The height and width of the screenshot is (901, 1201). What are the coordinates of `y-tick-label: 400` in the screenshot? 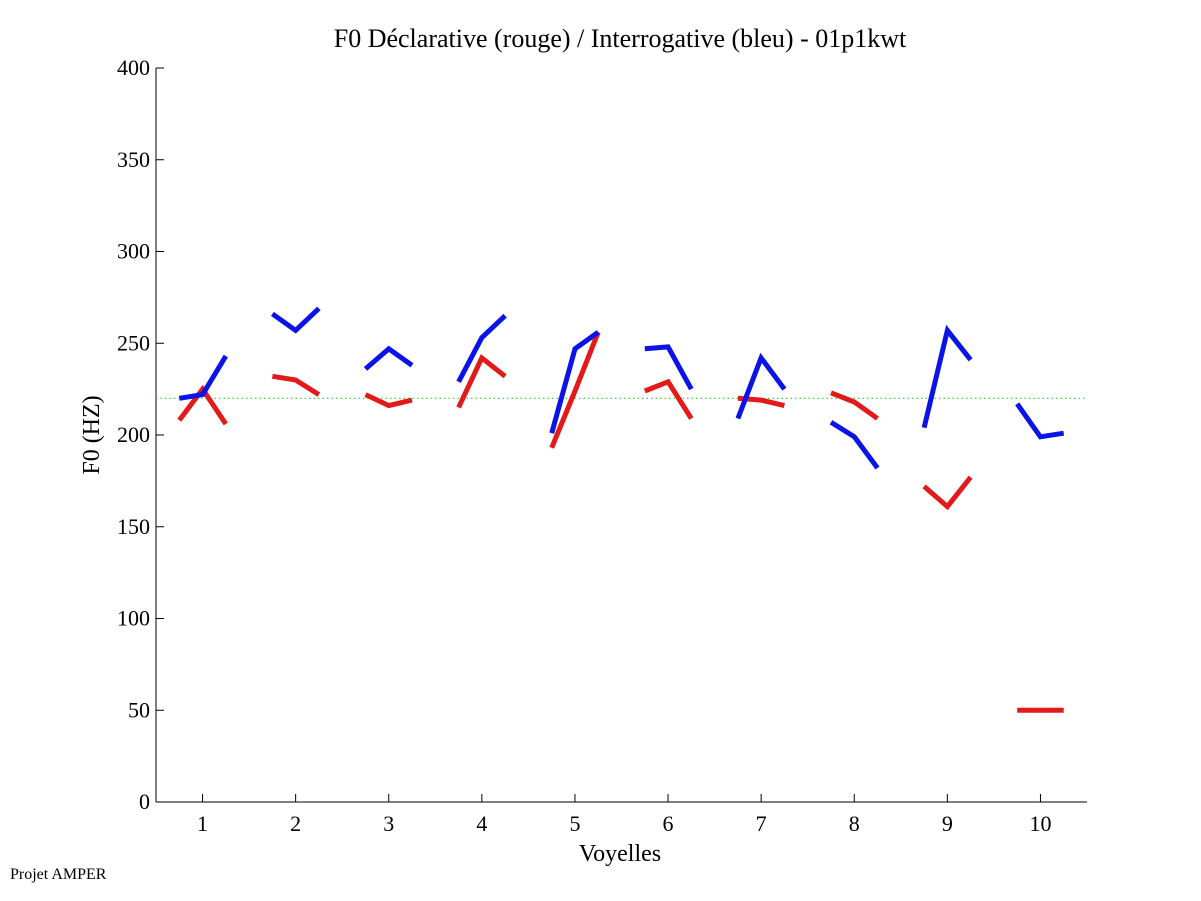 It's located at (133, 67).